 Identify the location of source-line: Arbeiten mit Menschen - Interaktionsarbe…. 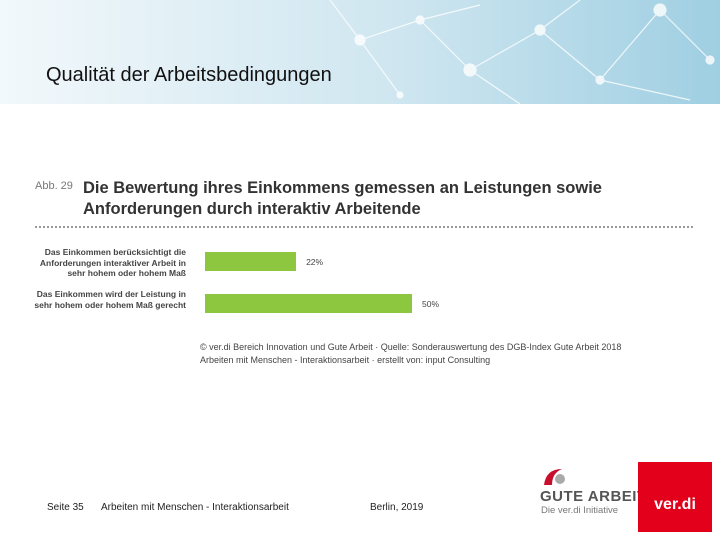
(345, 360).